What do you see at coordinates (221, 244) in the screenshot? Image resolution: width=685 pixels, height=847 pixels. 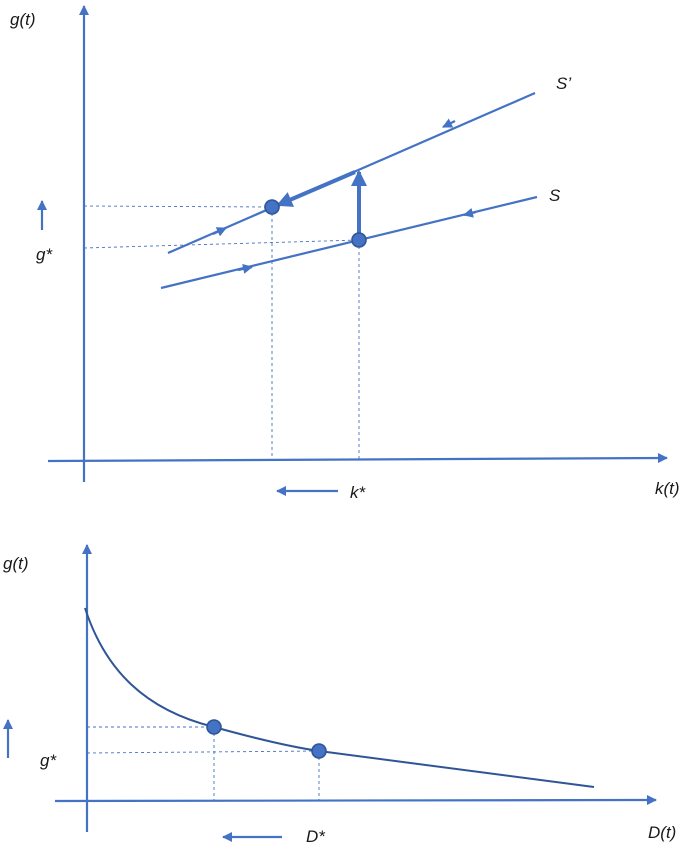 I see `guide-gstar-horizontal` at bounding box center [221, 244].